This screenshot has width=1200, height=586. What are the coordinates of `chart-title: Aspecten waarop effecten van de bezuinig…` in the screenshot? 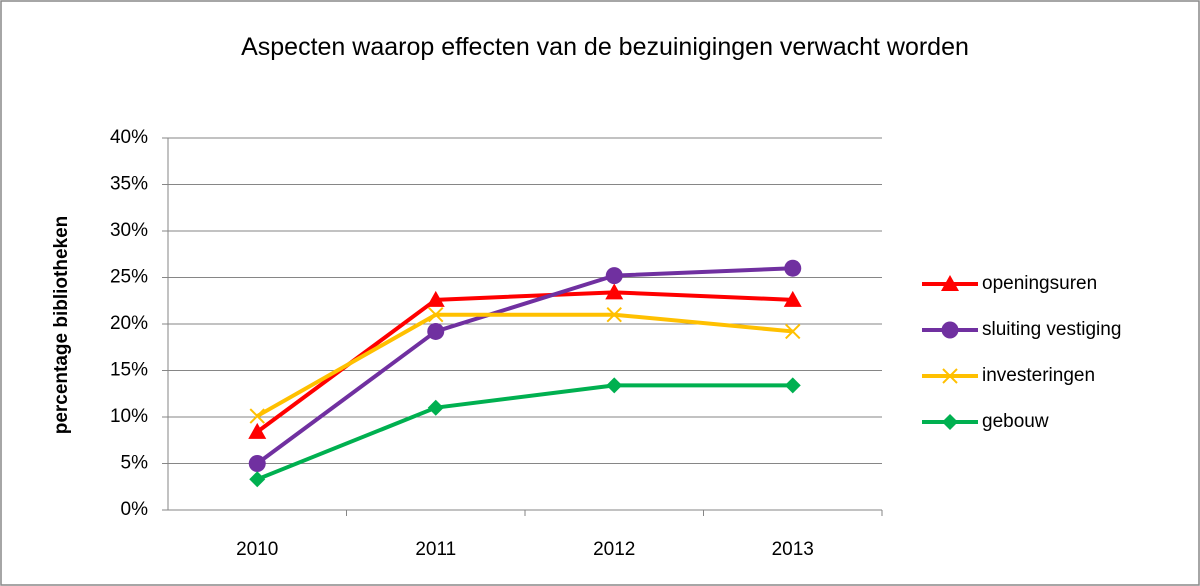 It's located at (605, 47).